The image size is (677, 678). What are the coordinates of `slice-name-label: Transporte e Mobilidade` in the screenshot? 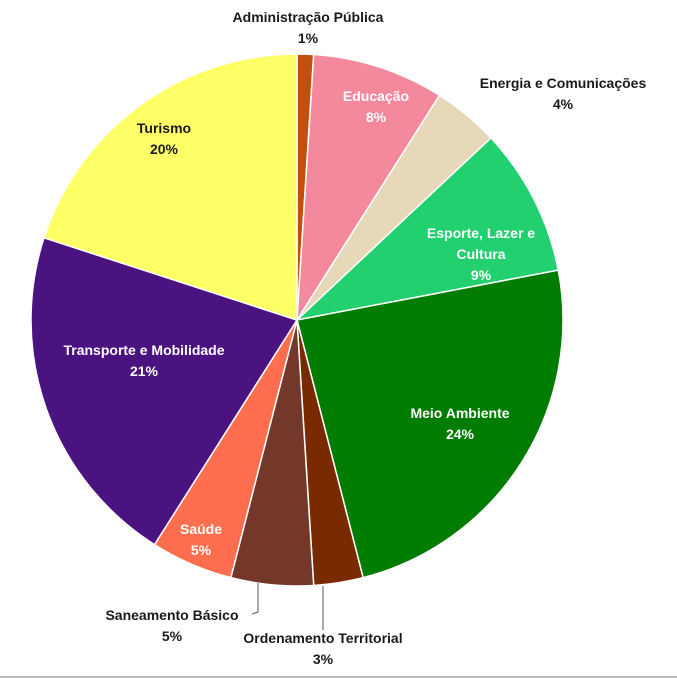 It's located at (143, 350).